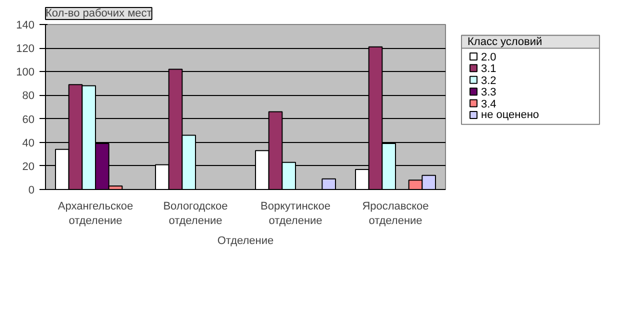 The image size is (623, 322). Describe the element at coordinates (28, 143) in the screenshot. I see `y-tick-label: 40` at that location.